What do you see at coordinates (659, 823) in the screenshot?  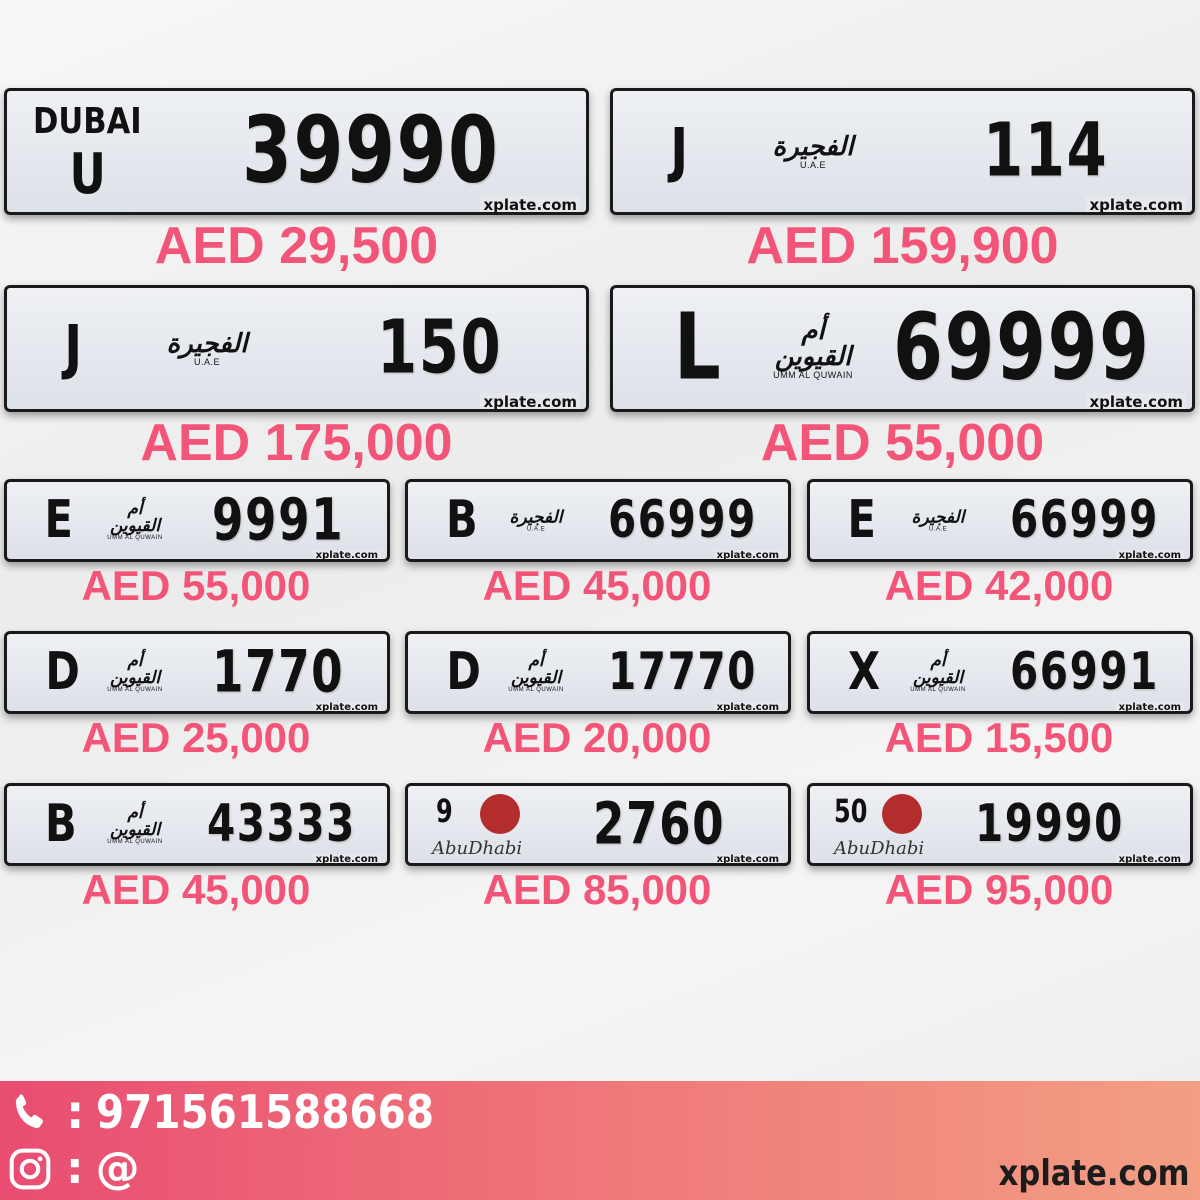 I see `plate-number: 2760` at bounding box center [659, 823].